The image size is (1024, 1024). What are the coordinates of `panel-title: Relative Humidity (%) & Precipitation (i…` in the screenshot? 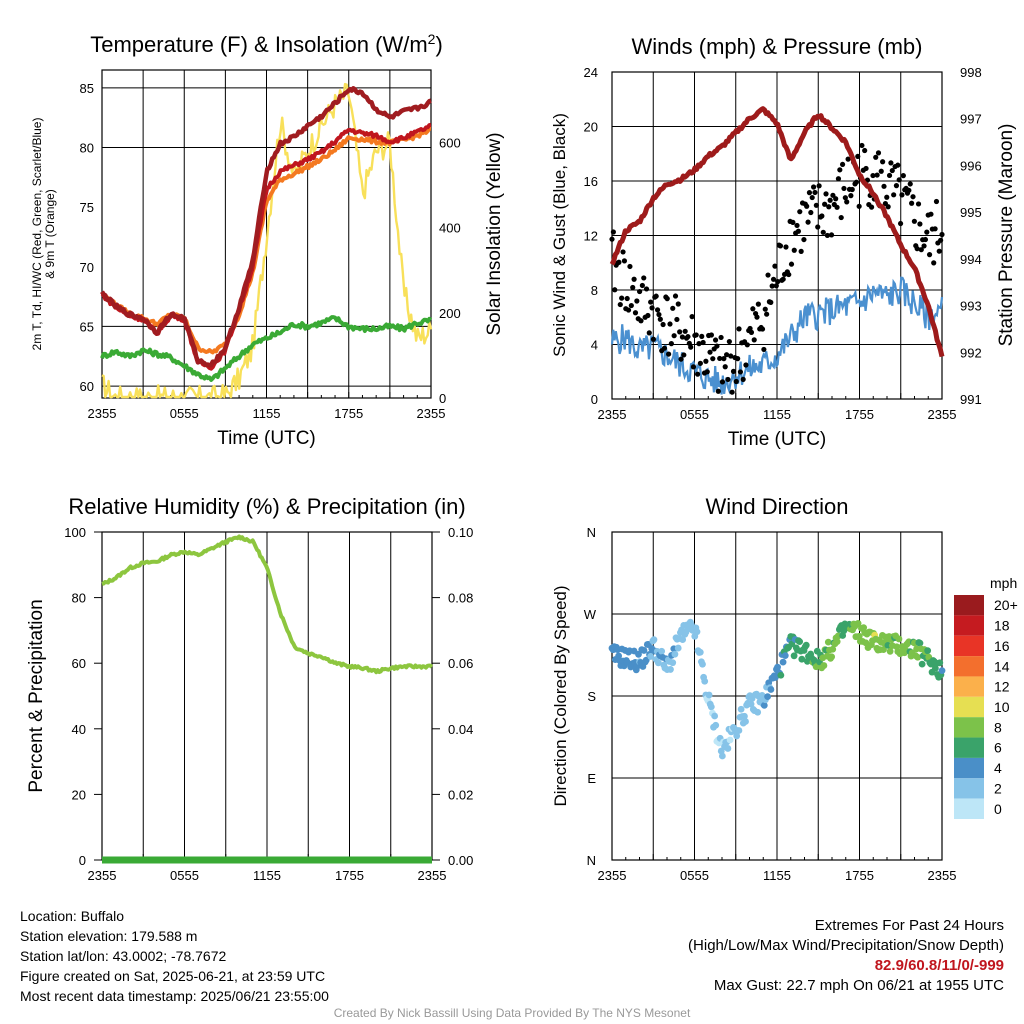 It's located at (266, 506).